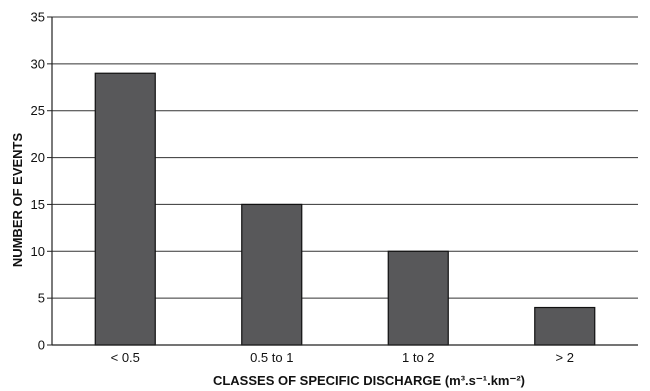  Describe the element at coordinates (38, 110) in the screenshot. I see `y-tick-label: 25` at that location.